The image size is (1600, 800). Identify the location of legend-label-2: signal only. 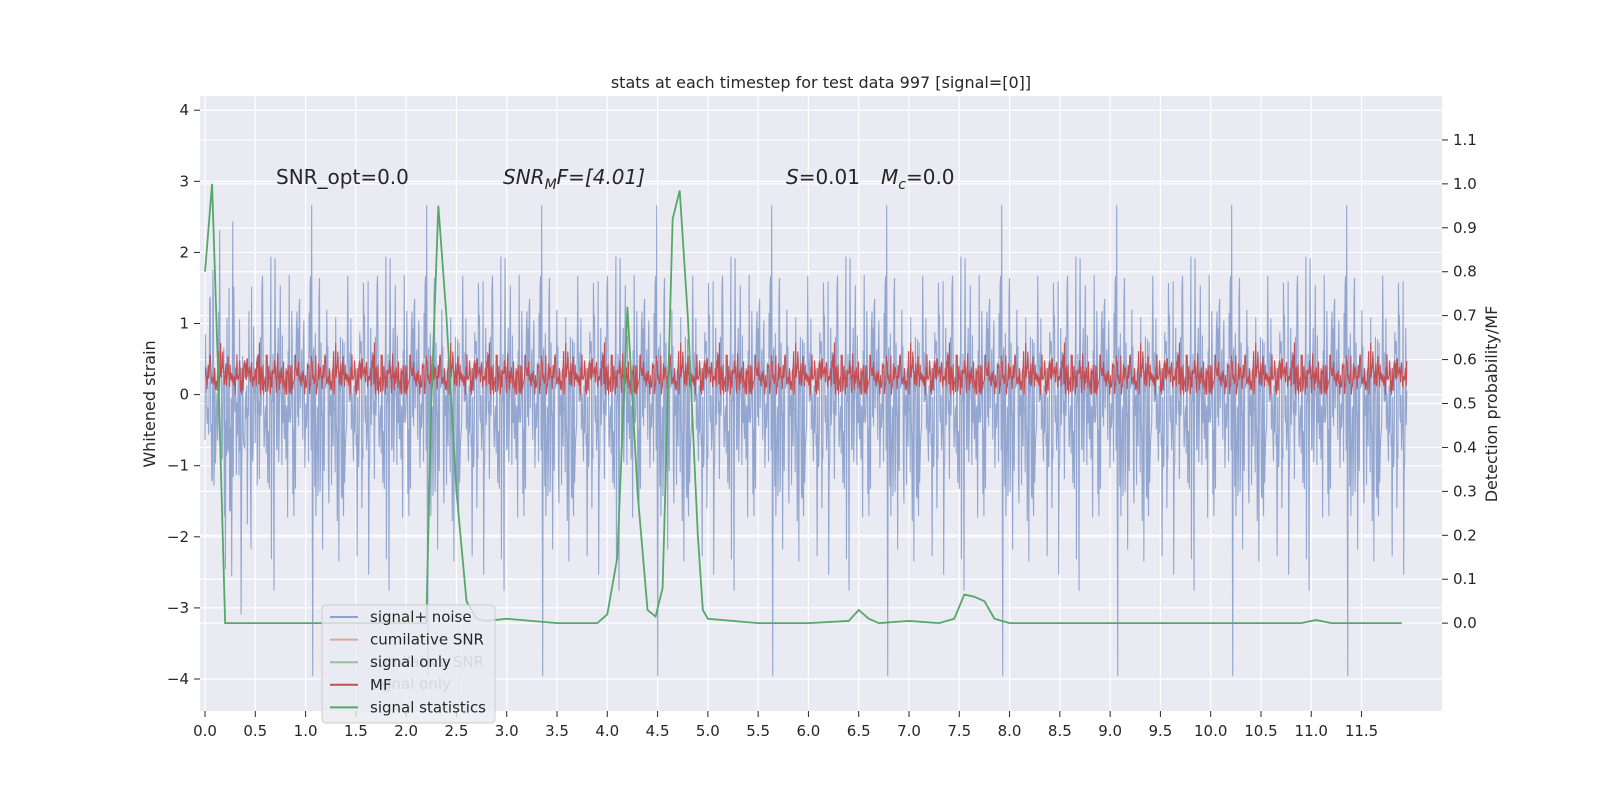
(410, 662).